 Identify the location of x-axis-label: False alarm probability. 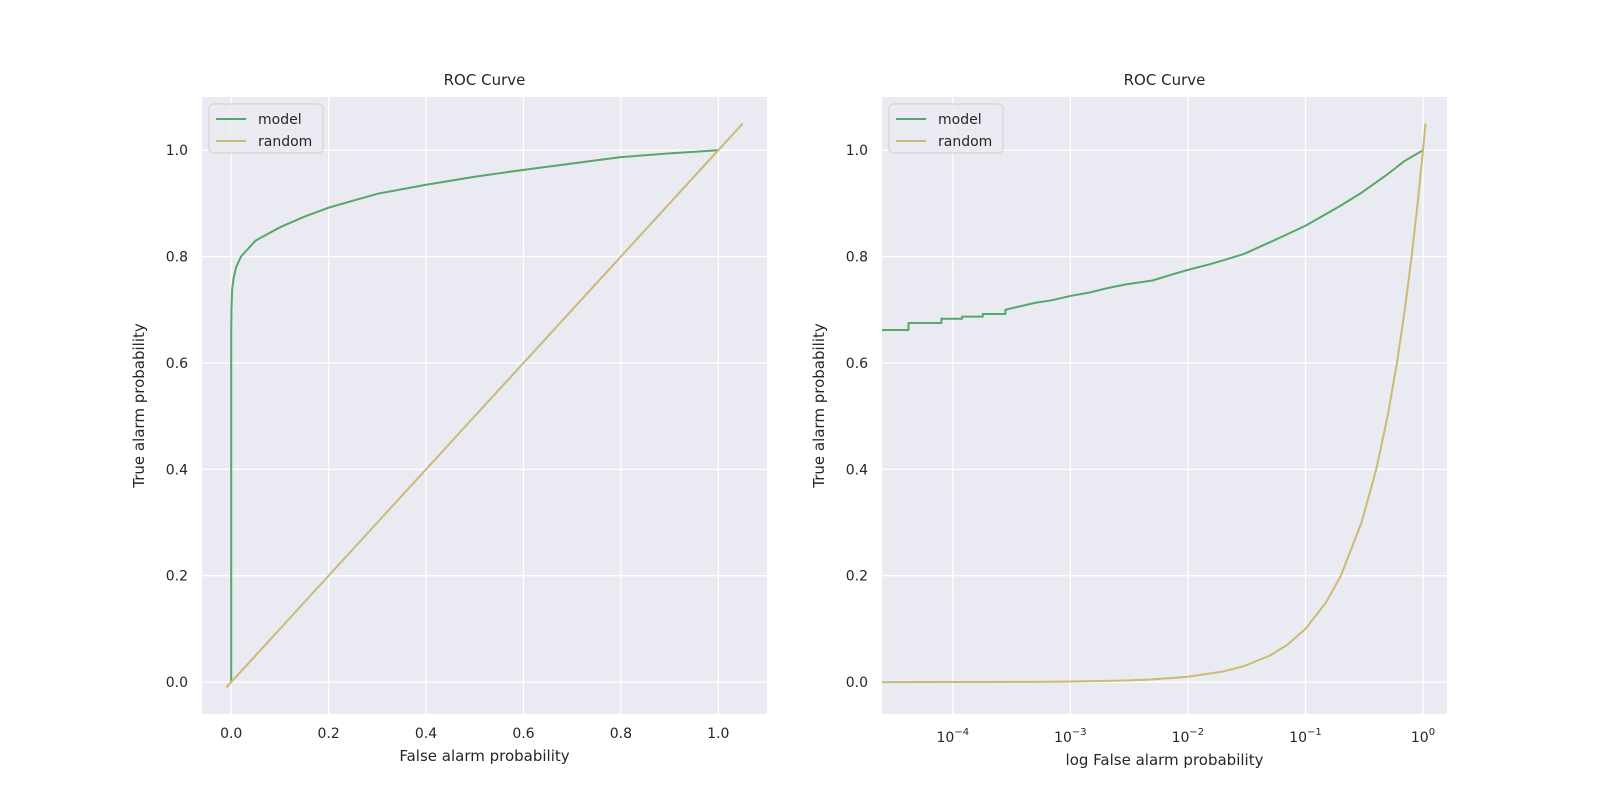
(484, 756).